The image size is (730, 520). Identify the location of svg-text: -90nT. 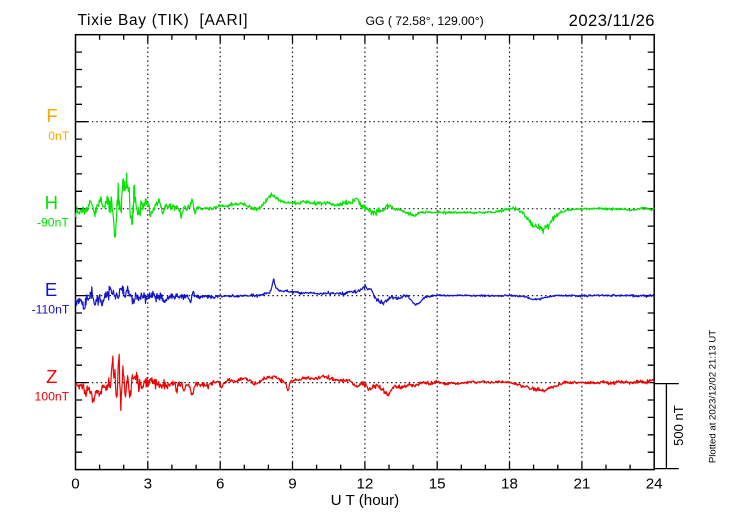
(53, 223).